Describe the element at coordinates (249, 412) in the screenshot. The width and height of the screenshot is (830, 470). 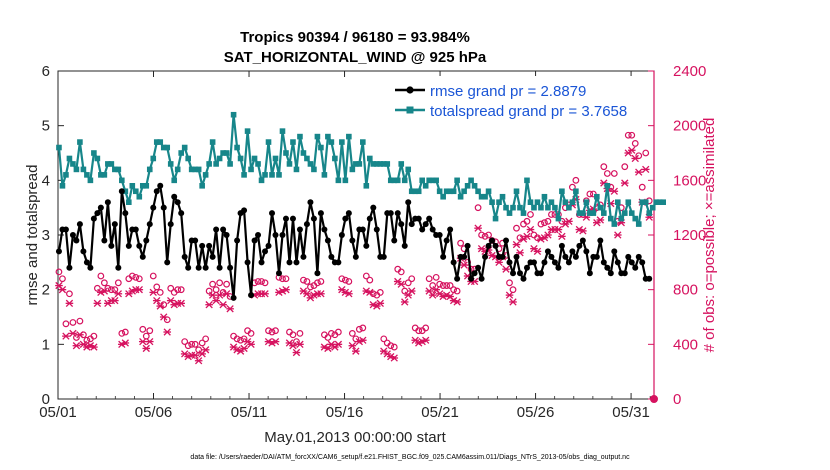
I see `x-tick-label: 05/11` at that location.